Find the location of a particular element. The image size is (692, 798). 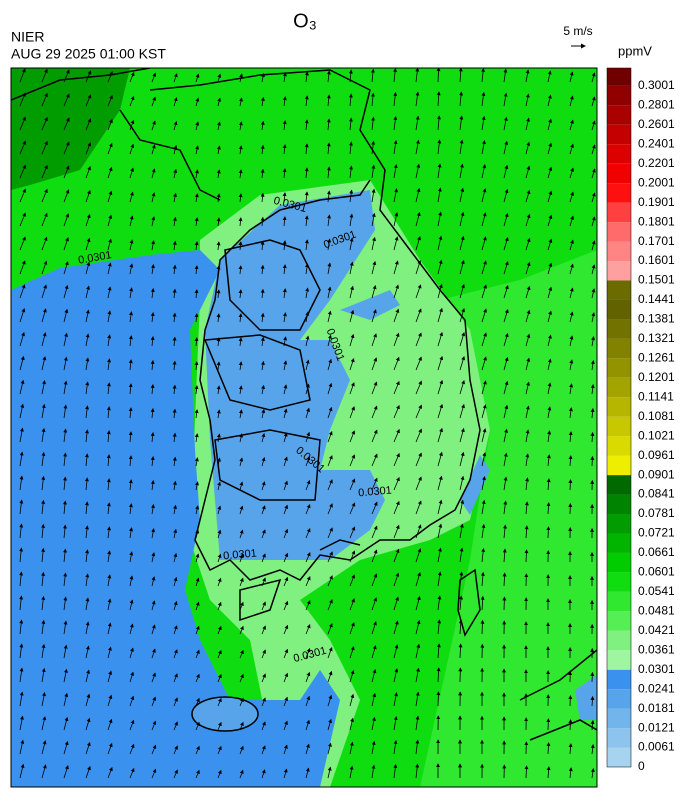

colorbar-label: 0.3001 is located at coordinates (656, 85).